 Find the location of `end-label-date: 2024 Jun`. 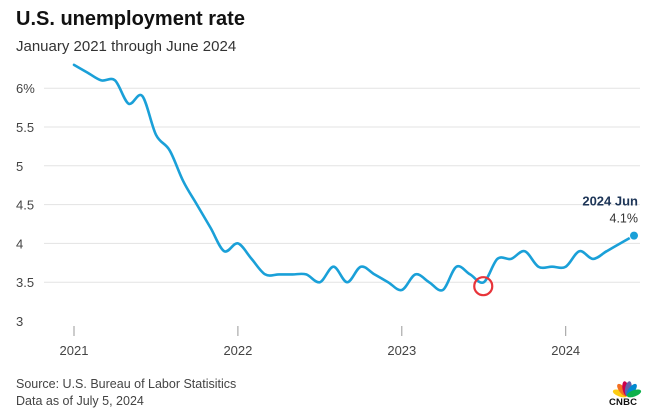

end-label-date: 2024 Jun is located at coordinates (610, 201).